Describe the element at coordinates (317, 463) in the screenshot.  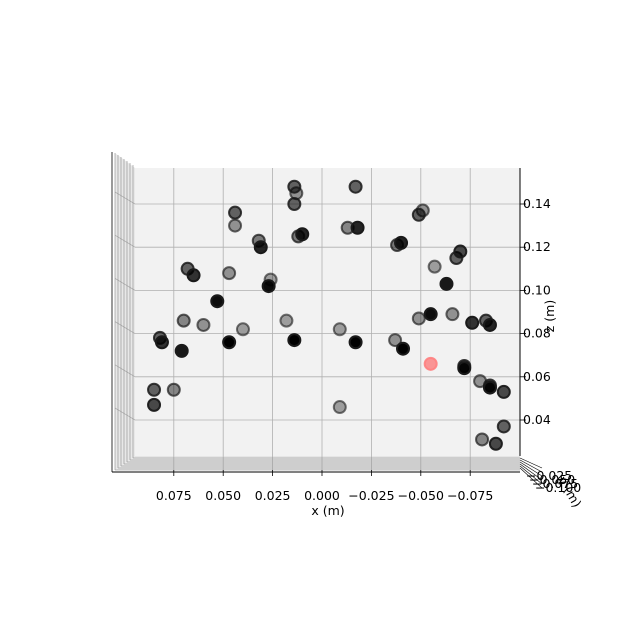
I see `floor-pane` at that location.